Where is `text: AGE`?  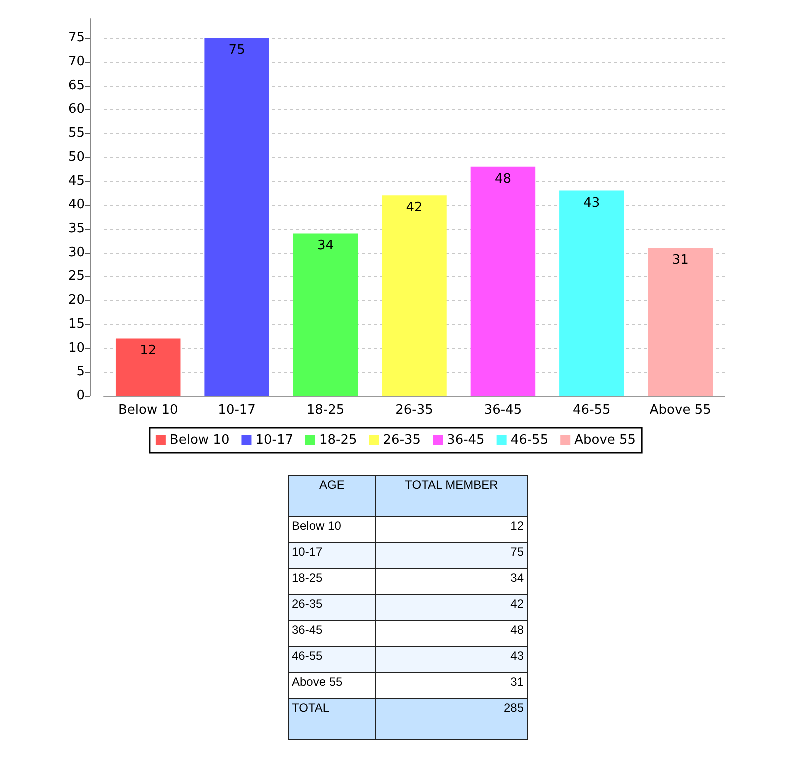 text: AGE is located at coordinates (332, 496).